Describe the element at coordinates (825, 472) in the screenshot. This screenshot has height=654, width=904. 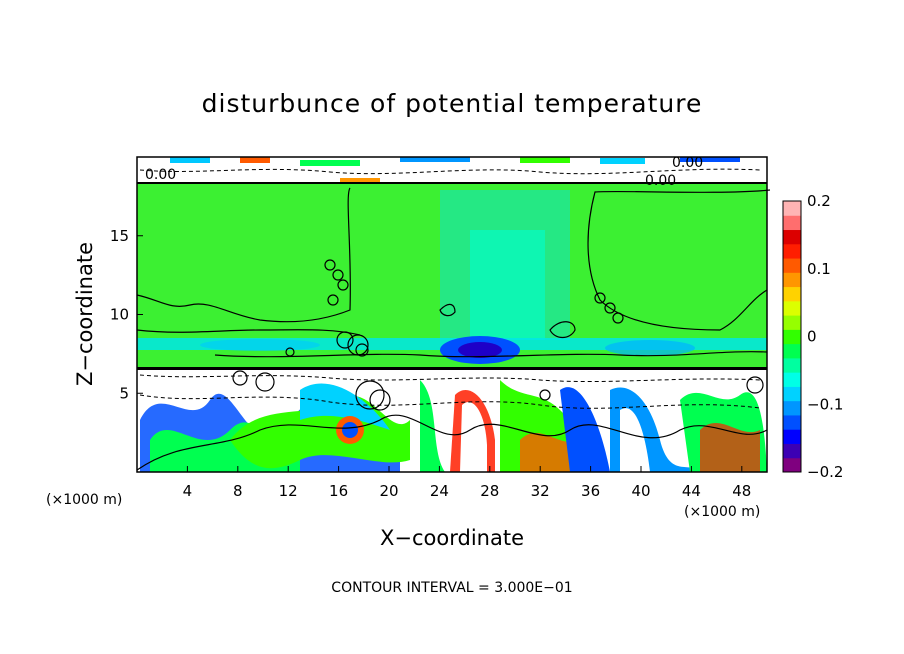
I see `colorbar-tick-label: −0.2` at that location.